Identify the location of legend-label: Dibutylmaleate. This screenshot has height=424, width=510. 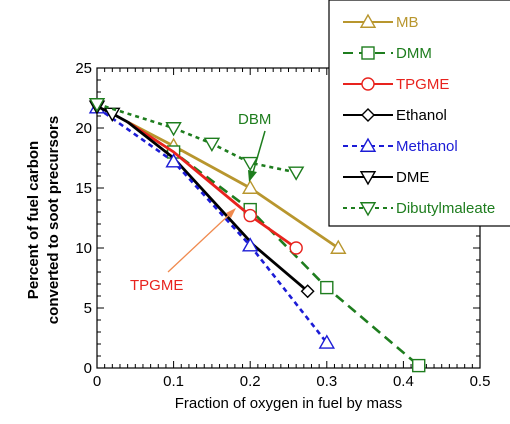
(445, 208).